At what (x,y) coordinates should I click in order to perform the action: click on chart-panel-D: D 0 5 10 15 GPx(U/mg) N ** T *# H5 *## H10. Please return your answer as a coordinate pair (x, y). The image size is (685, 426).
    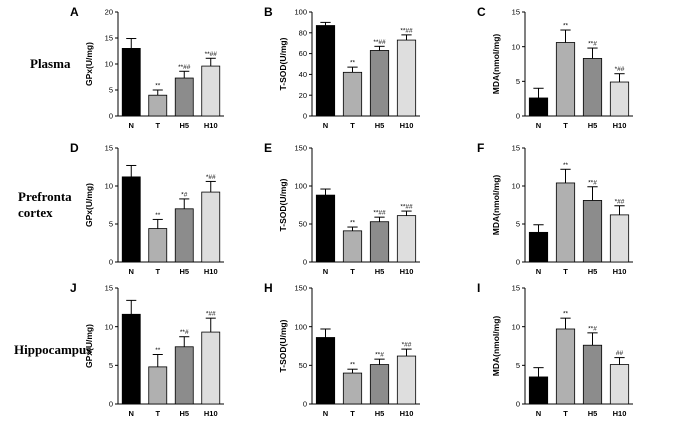
    Looking at the image, I should click on (147, 208).